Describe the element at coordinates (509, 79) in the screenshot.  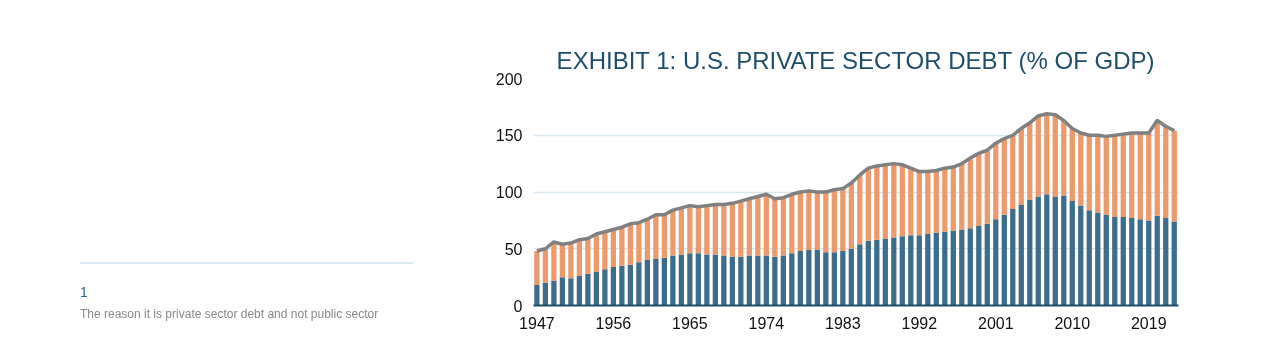
I see `y-tick-label: 200` at that location.